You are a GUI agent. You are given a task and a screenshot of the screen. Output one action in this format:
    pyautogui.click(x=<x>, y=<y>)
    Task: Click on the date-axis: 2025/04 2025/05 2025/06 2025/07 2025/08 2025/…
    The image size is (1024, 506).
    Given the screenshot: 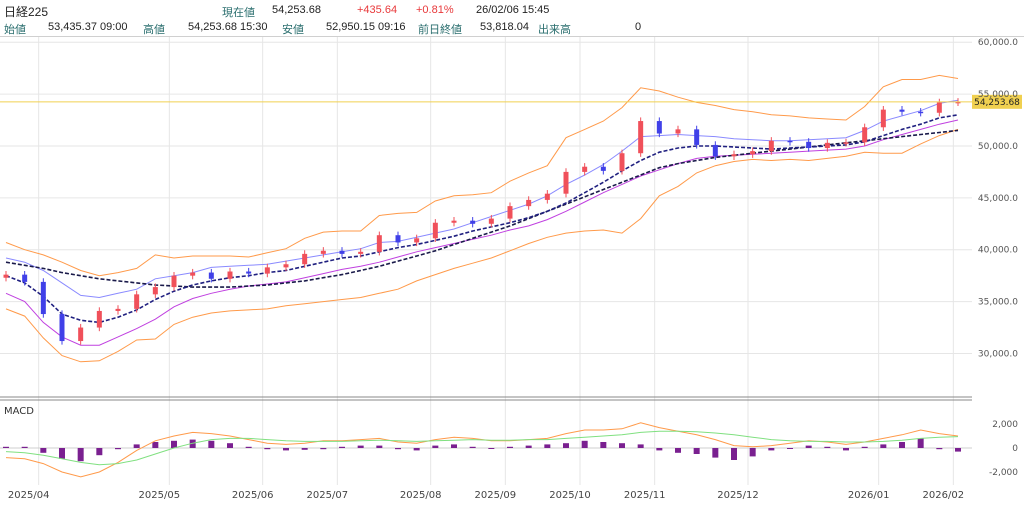 What is the action you would take?
    pyautogui.click(x=486, y=495)
    